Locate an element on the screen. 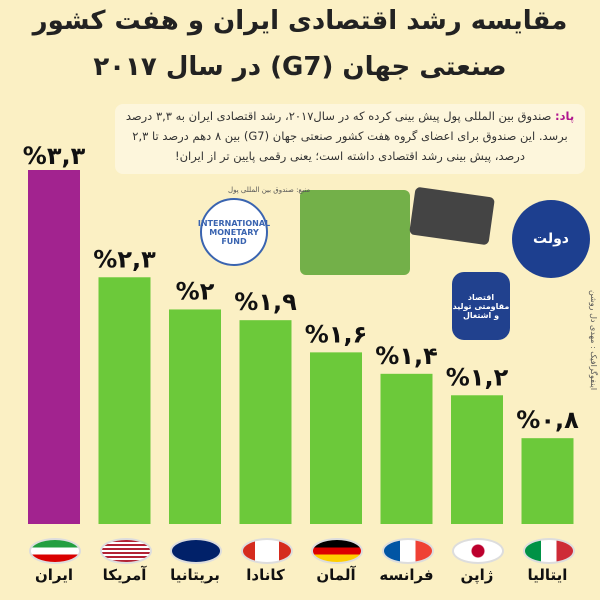  flag-italy-icon is located at coordinates (548, 551).